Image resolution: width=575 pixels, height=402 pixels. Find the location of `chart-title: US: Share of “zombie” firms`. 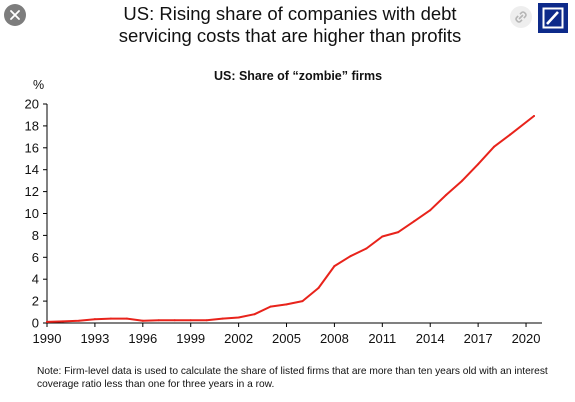

chart-title: US: Share of “zombie” firms is located at coordinates (298, 76).